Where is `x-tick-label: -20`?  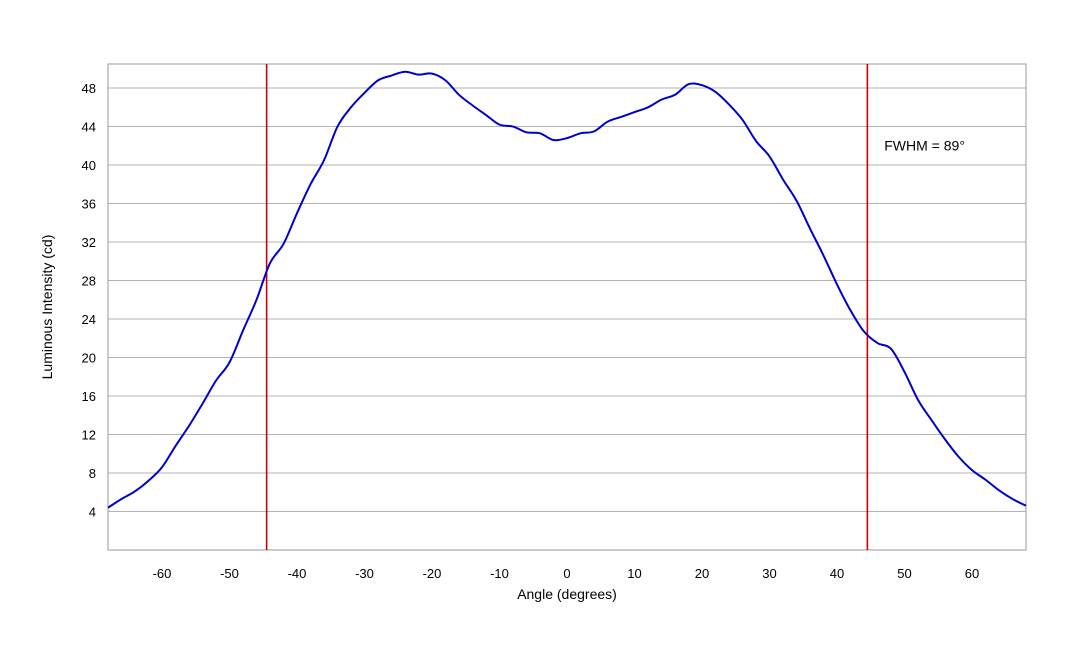 x-tick-label: -20 is located at coordinates (432, 573).